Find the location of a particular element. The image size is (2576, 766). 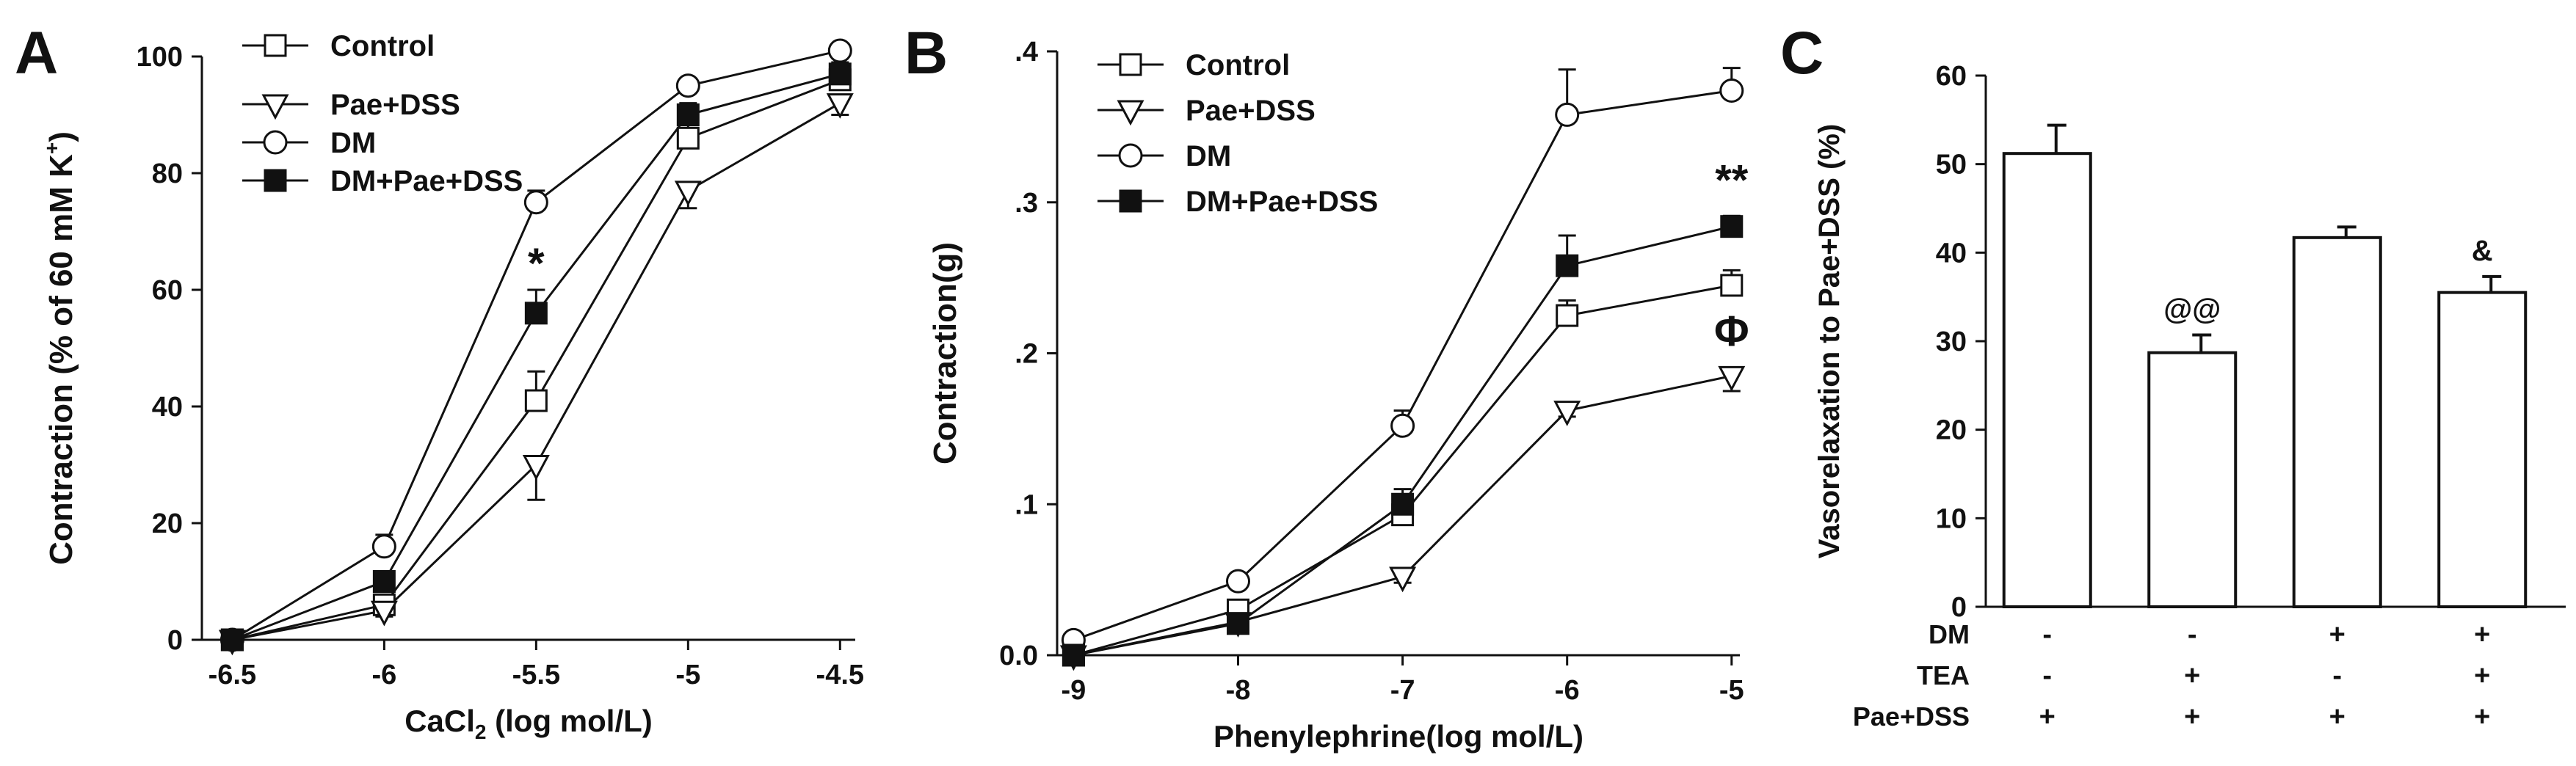

C-y-tick-label: 20 is located at coordinates (1951, 430).